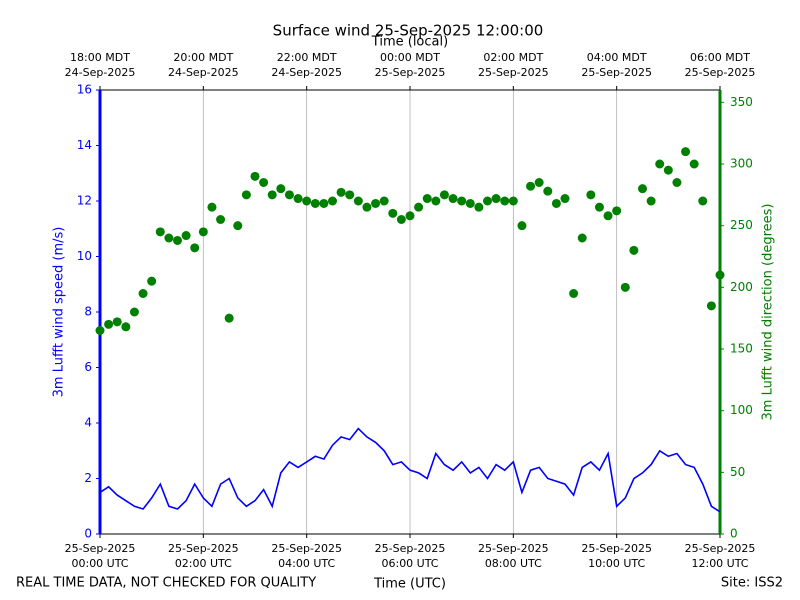 The width and height of the screenshot is (800, 600). I want to click on chart-title: Surface wind 25-Sep-2025 12:00:00, so click(408, 31).